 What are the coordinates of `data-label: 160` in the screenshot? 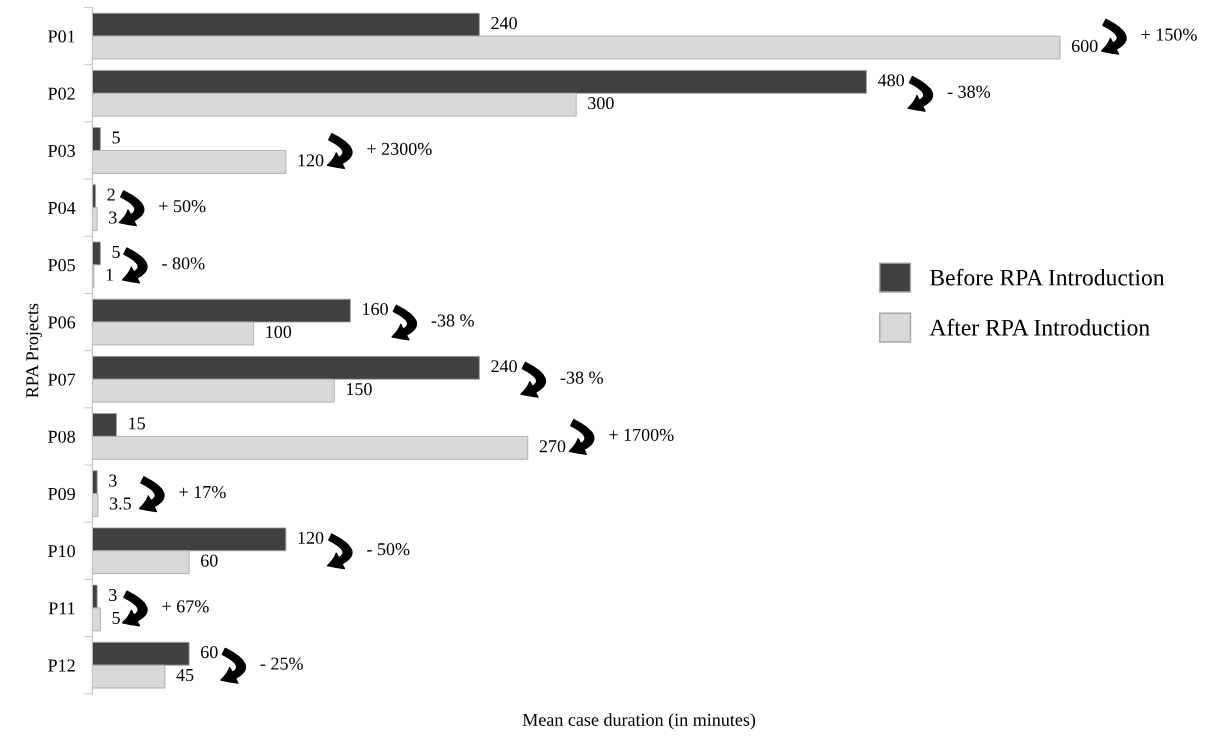 It's located at (375, 309).